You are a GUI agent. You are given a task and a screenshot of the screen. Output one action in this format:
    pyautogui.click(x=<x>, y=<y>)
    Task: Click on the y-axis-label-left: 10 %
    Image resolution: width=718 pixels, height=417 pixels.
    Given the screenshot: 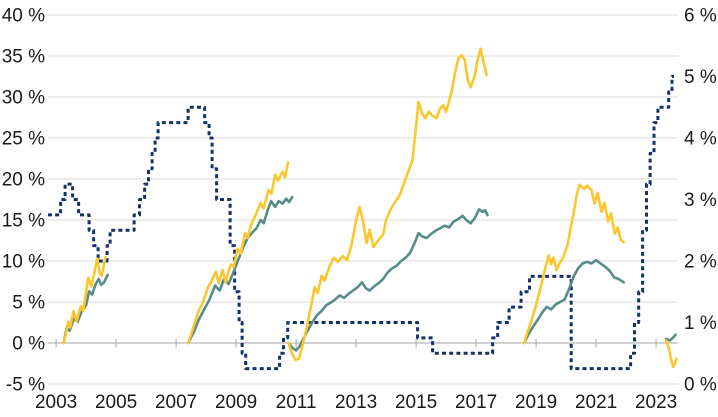 What is the action you would take?
    pyautogui.click(x=23, y=262)
    